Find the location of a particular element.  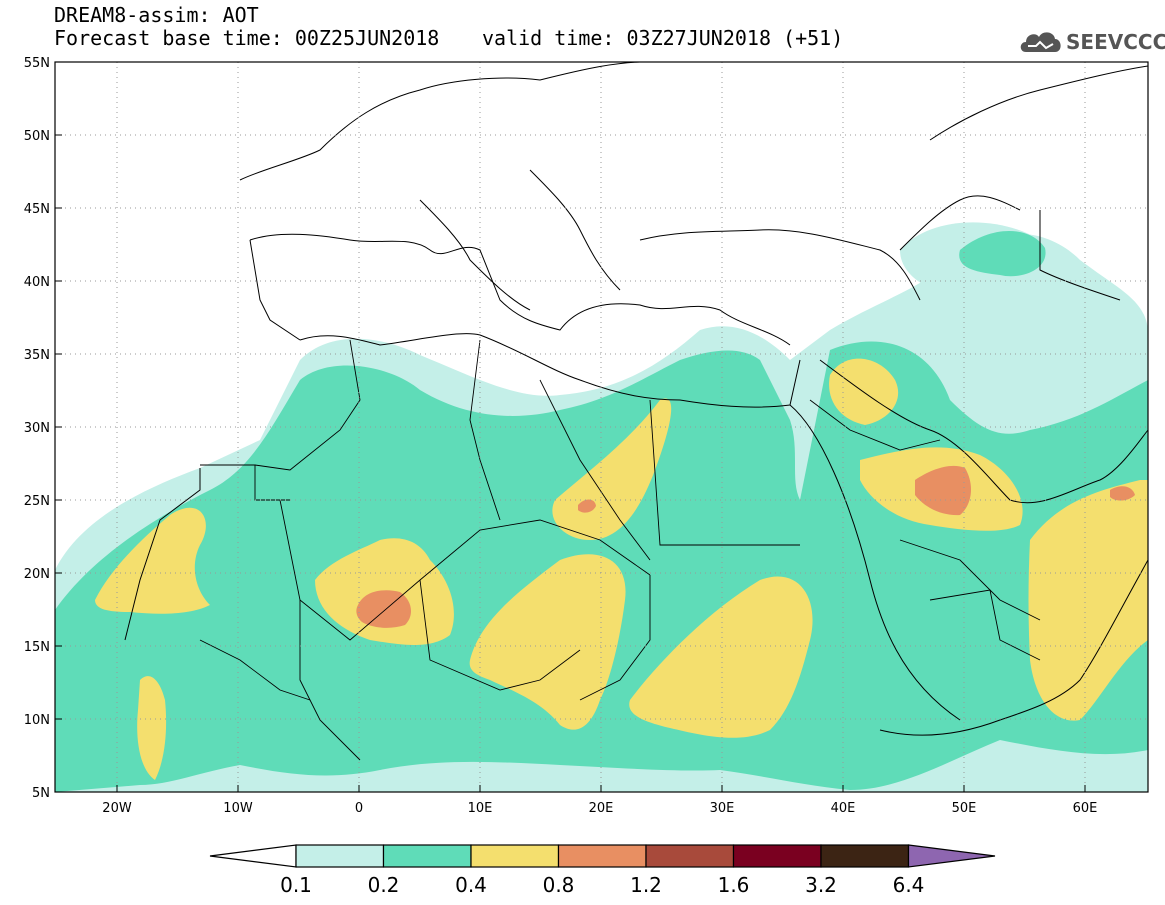

colorbar-label: 3.2 is located at coordinates (821, 885).